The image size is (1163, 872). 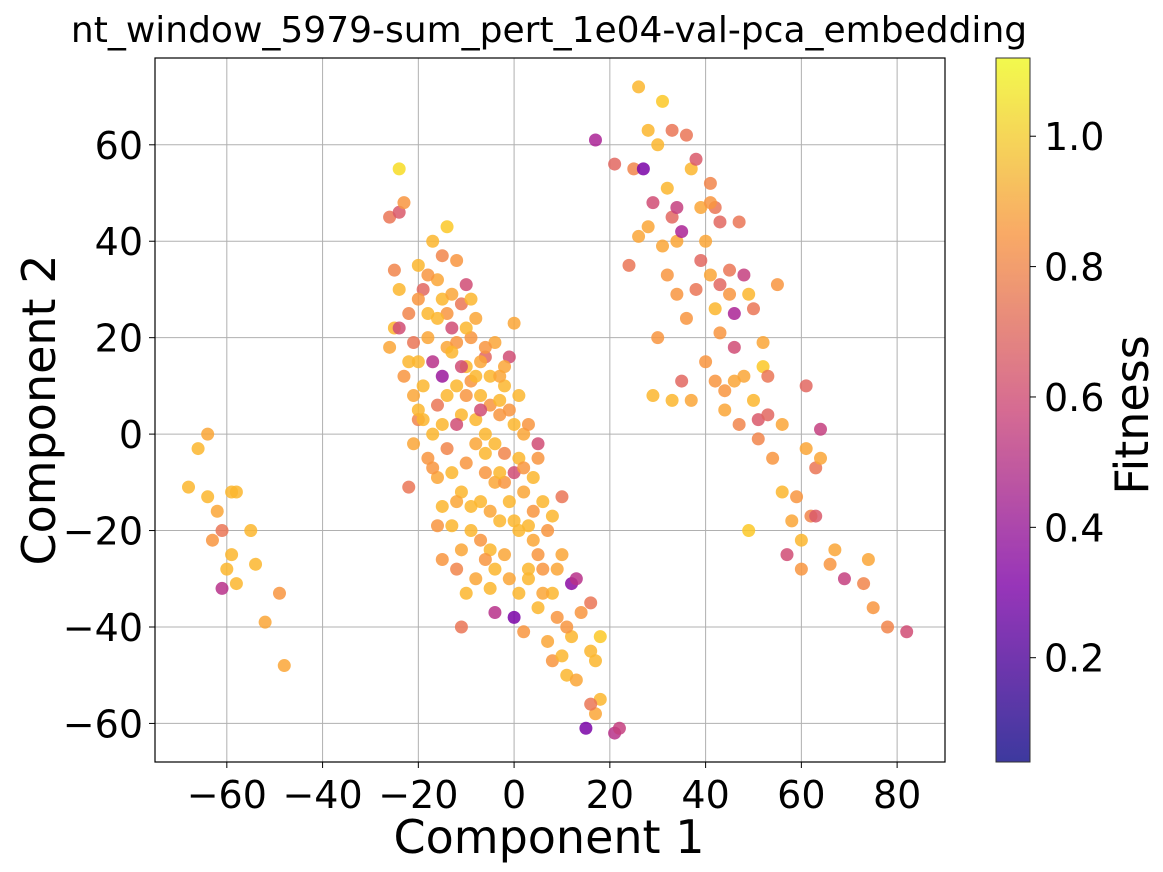 I want to click on colorbar-label: Fitness, so click(x=1132, y=414).